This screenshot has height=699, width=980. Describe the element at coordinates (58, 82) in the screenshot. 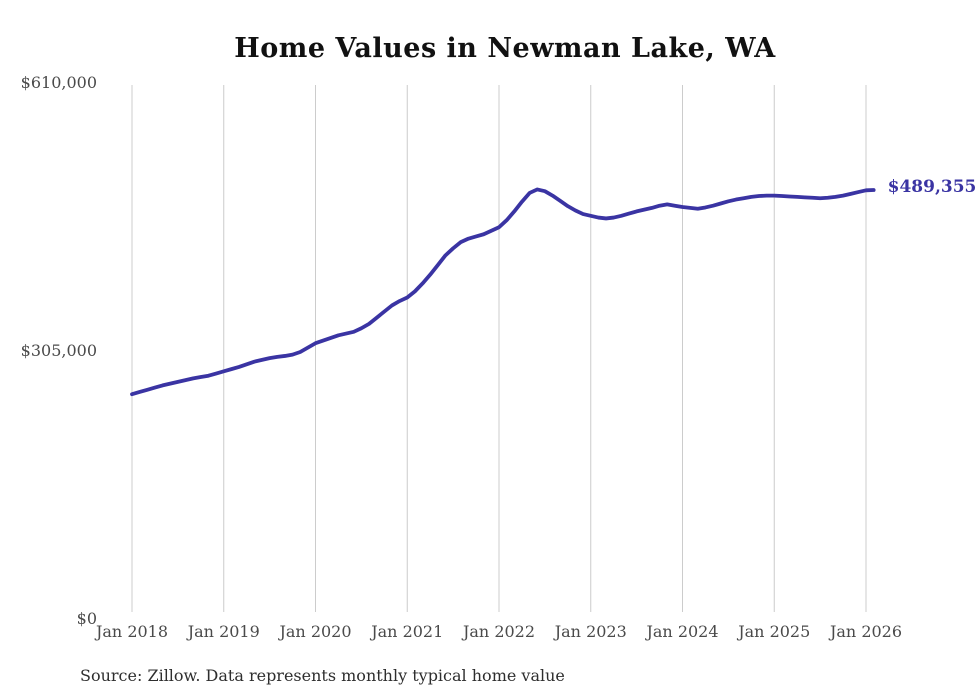

I see `y-tick-label: $610,000` at that location.